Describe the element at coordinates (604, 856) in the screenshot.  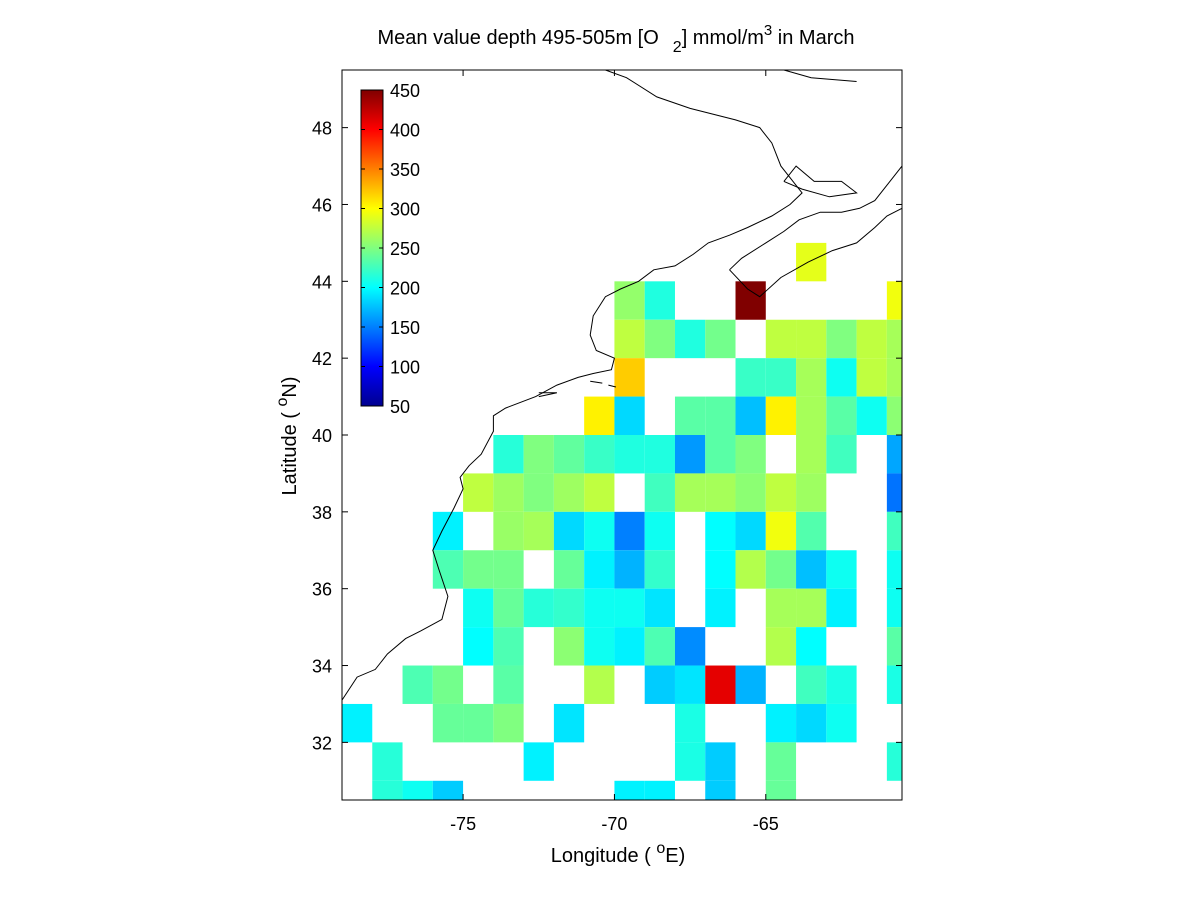
I see `xlabel-pre: Longitude (` at that location.